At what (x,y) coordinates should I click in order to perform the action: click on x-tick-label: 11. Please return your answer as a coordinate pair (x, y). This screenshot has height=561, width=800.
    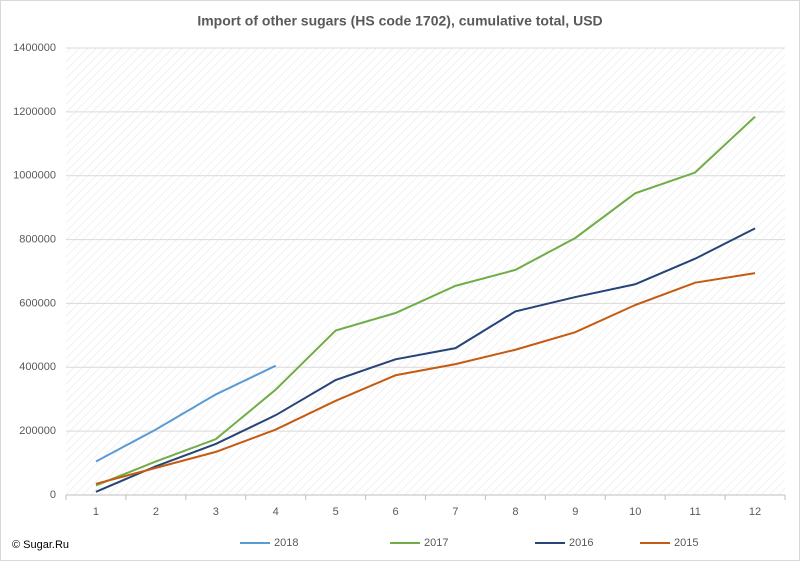
    Looking at the image, I should click on (694, 512).